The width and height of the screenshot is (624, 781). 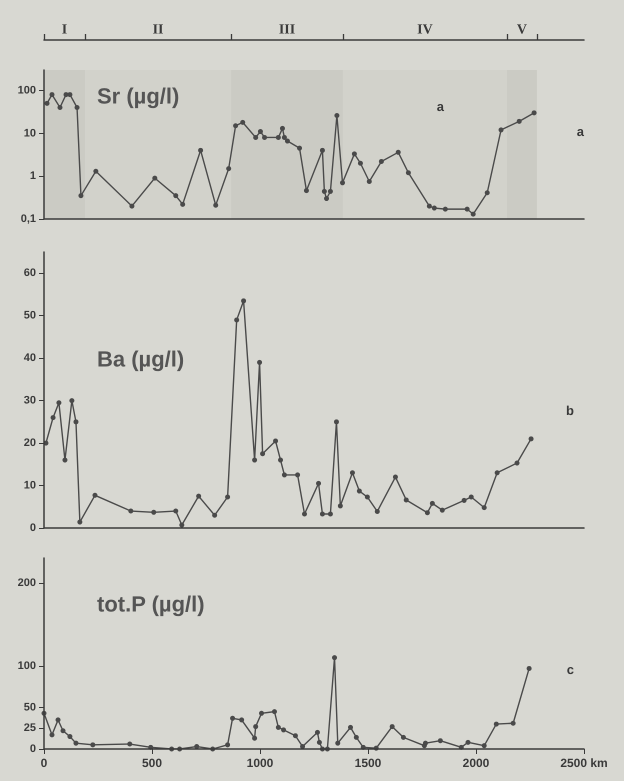 What do you see at coordinates (287, 30) in the screenshot?
I see `band-label: III` at bounding box center [287, 30].